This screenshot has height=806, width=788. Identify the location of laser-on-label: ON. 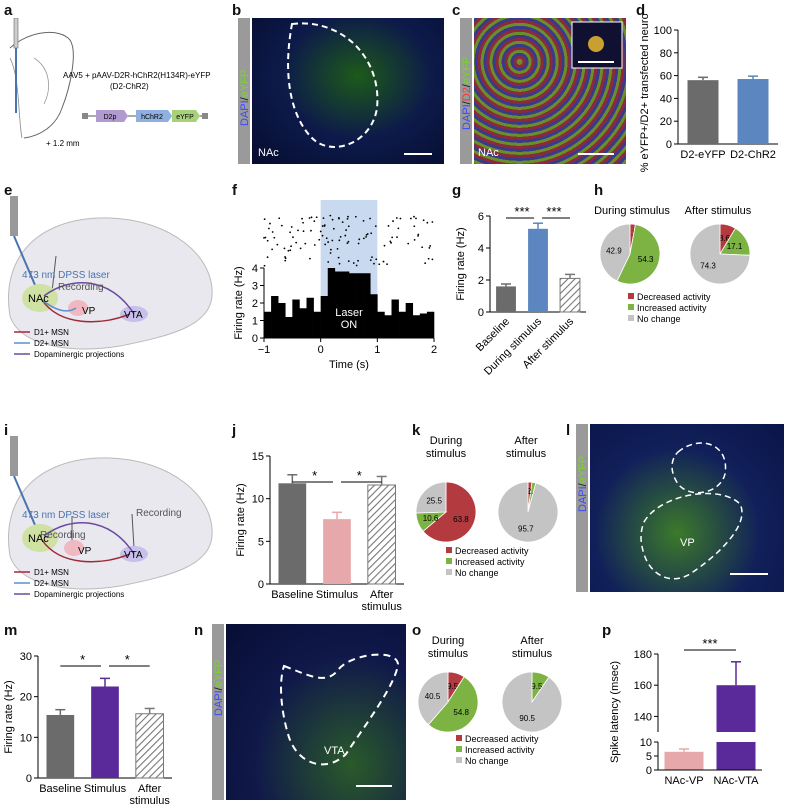
(349, 325).